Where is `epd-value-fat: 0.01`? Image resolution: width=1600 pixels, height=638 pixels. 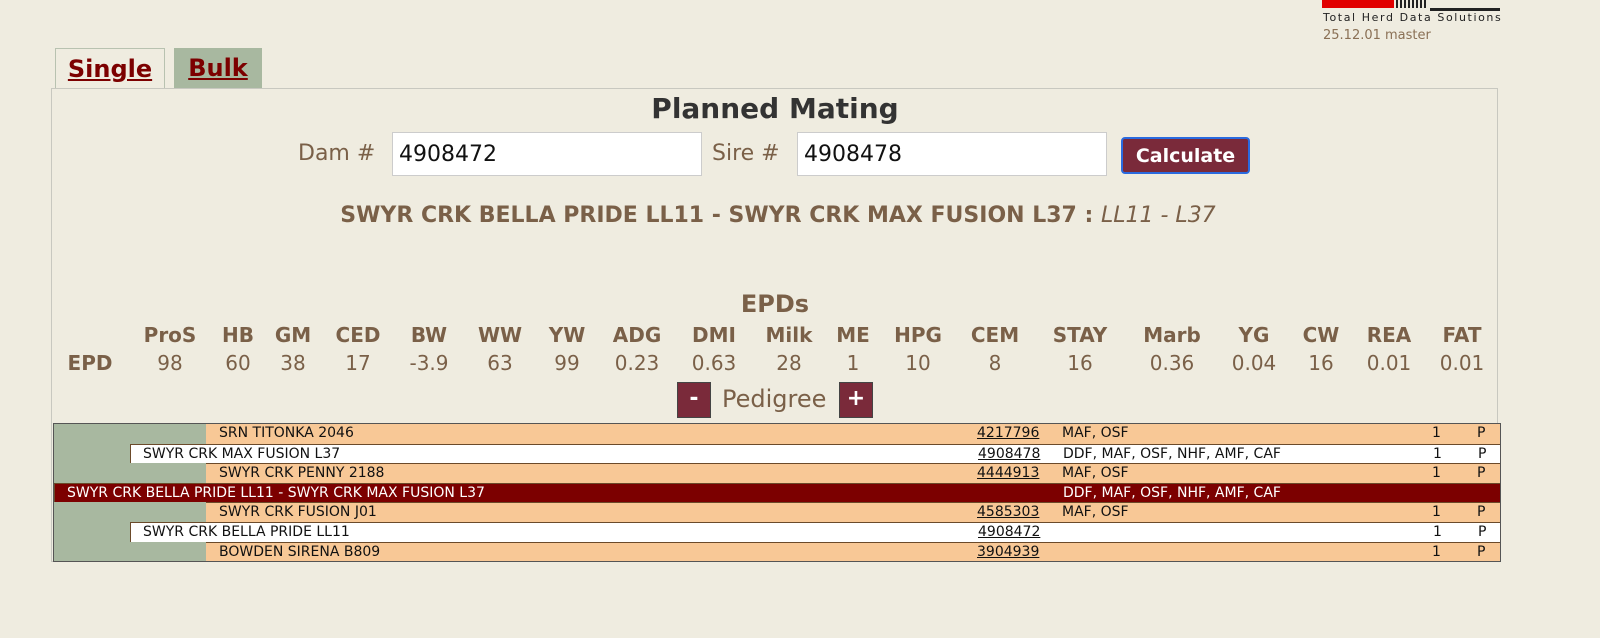 epd-value-fat: 0.01 is located at coordinates (1462, 363).